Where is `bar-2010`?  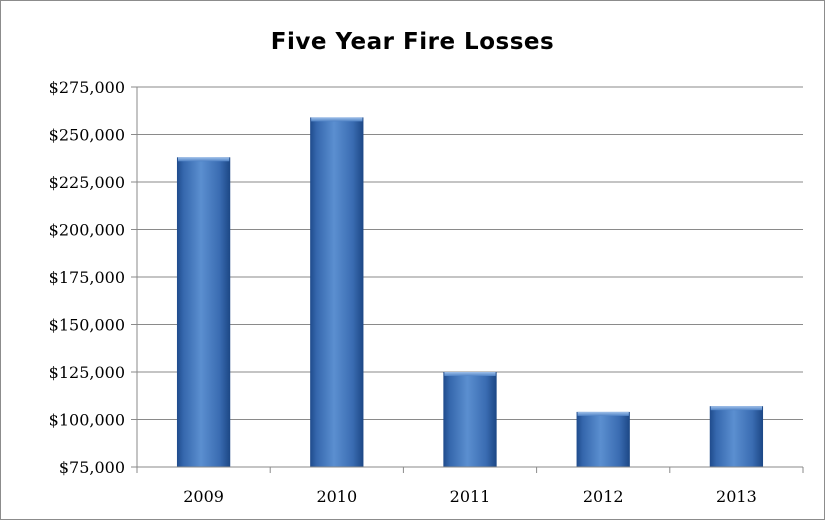 bar-2010 is located at coordinates (337, 292).